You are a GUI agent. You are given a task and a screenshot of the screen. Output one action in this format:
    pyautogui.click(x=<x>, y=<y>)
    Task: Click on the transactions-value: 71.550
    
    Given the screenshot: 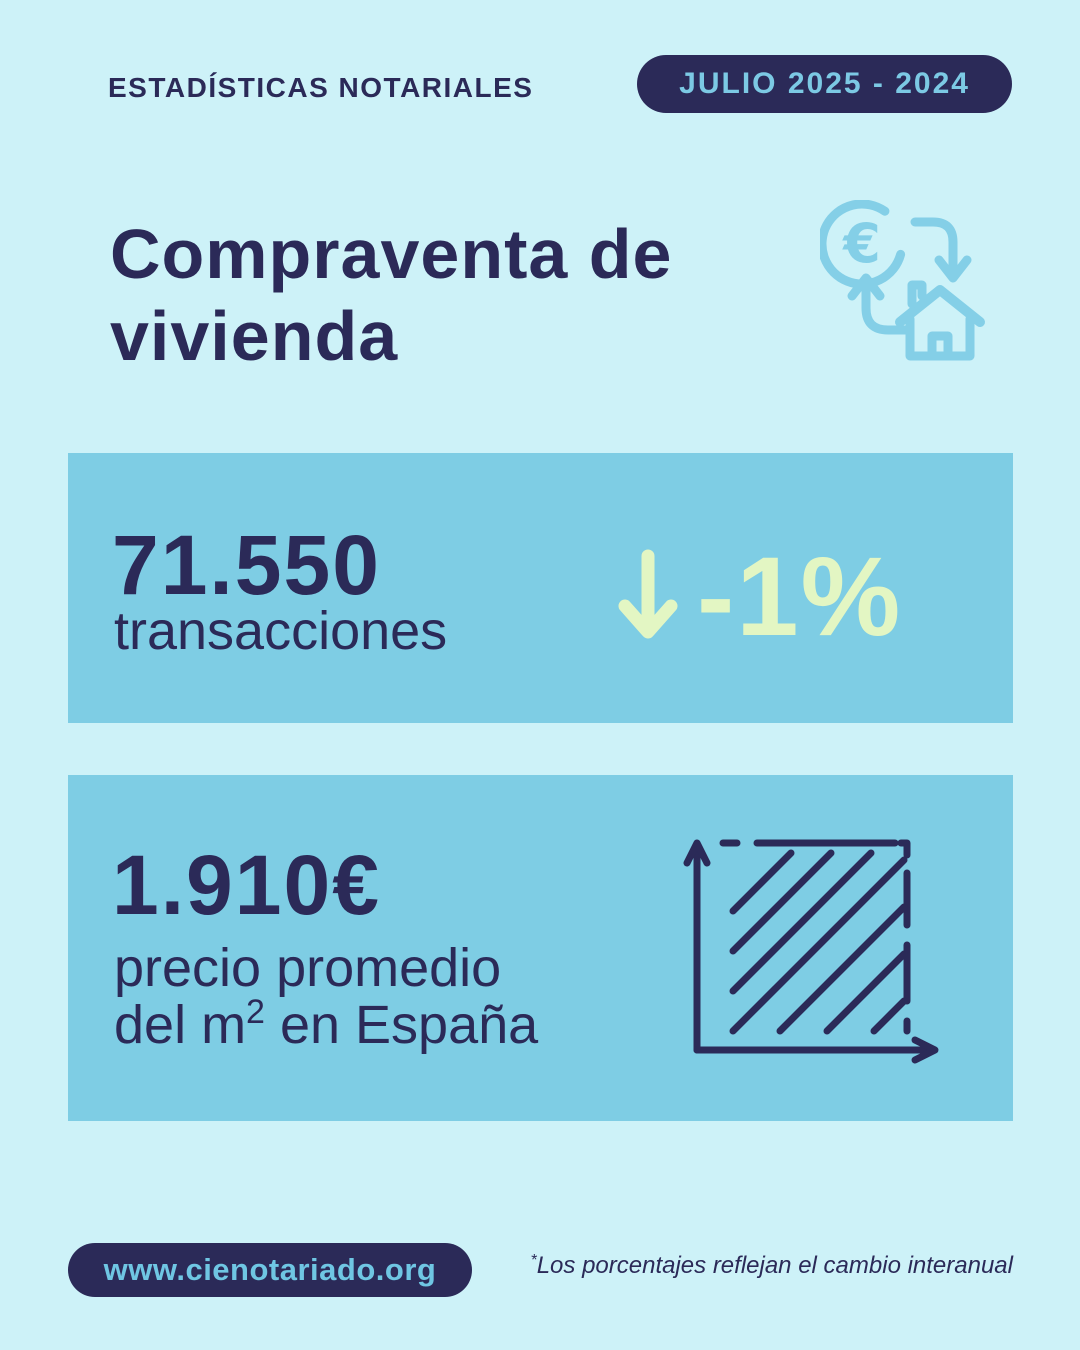 What is the action you would take?
    pyautogui.click(x=246, y=565)
    